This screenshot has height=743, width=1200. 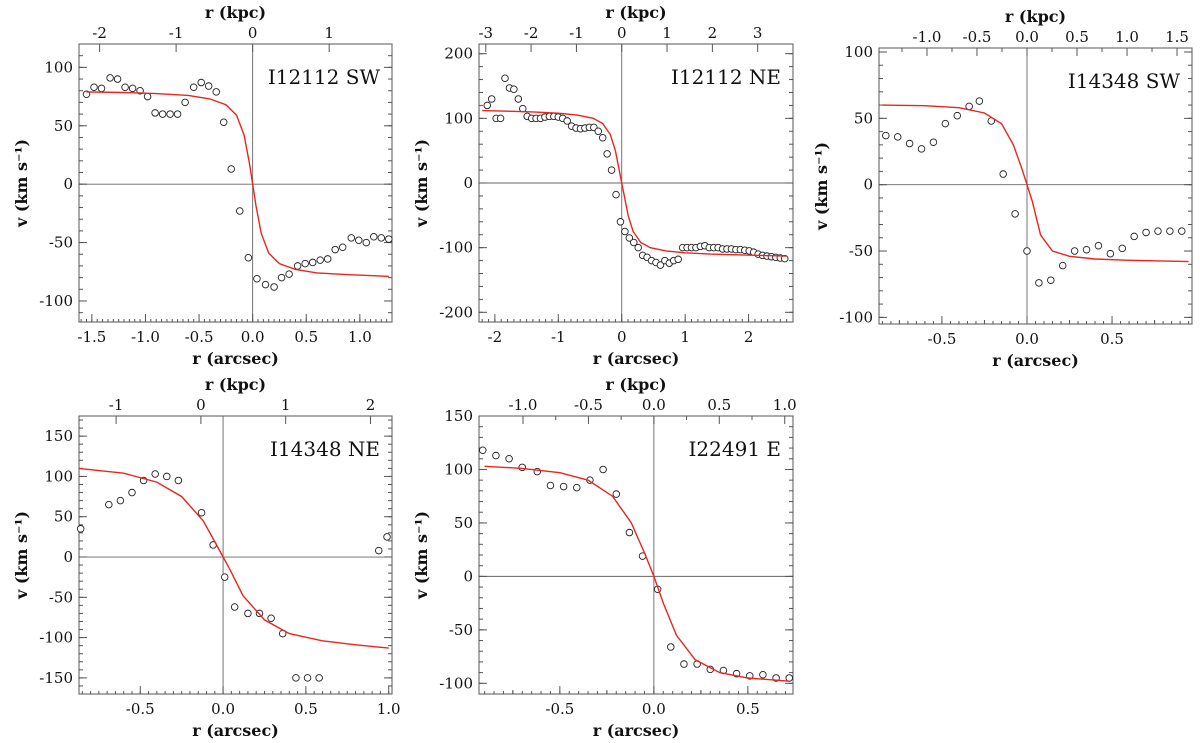 What do you see at coordinates (389, 709) in the screenshot?
I see `x-tick-label: 1.0` at bounding box center [389, 709].